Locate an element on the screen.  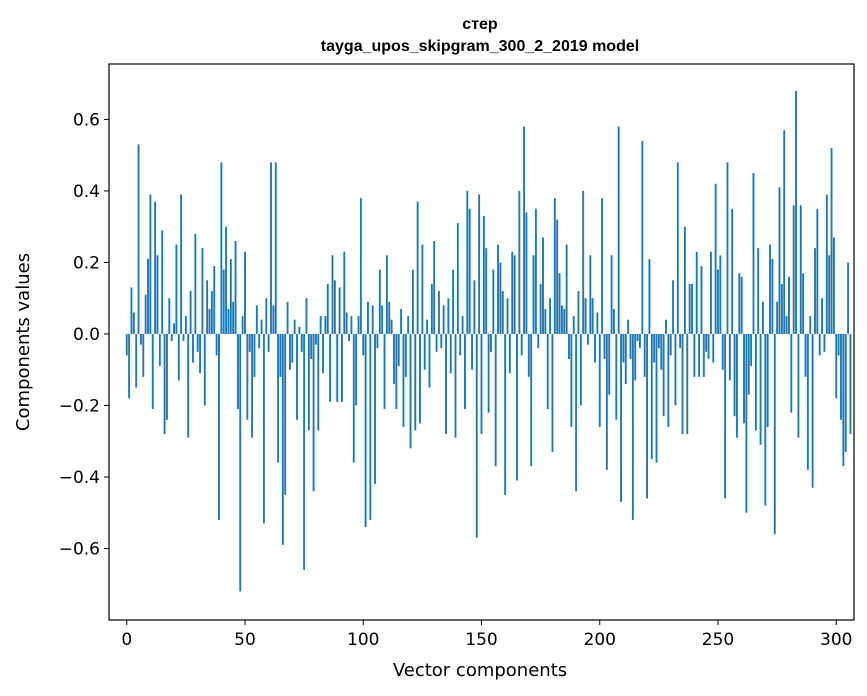
y-tick-label: 0.2 is located at coordinates (86, 263).